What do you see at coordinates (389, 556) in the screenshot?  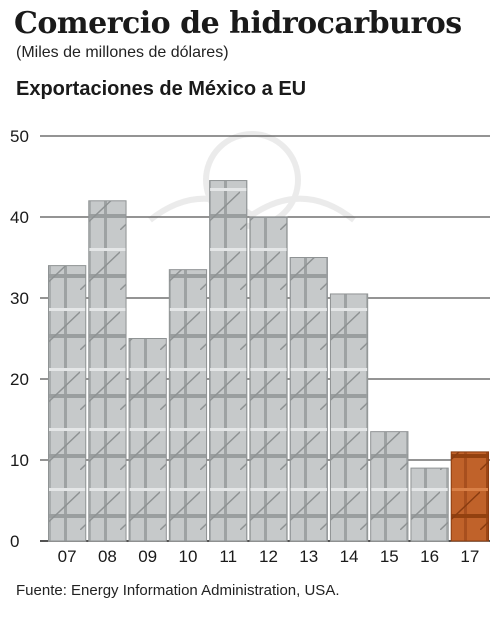 I see `x-tick-label: 15` at bounding box center [389, 556].